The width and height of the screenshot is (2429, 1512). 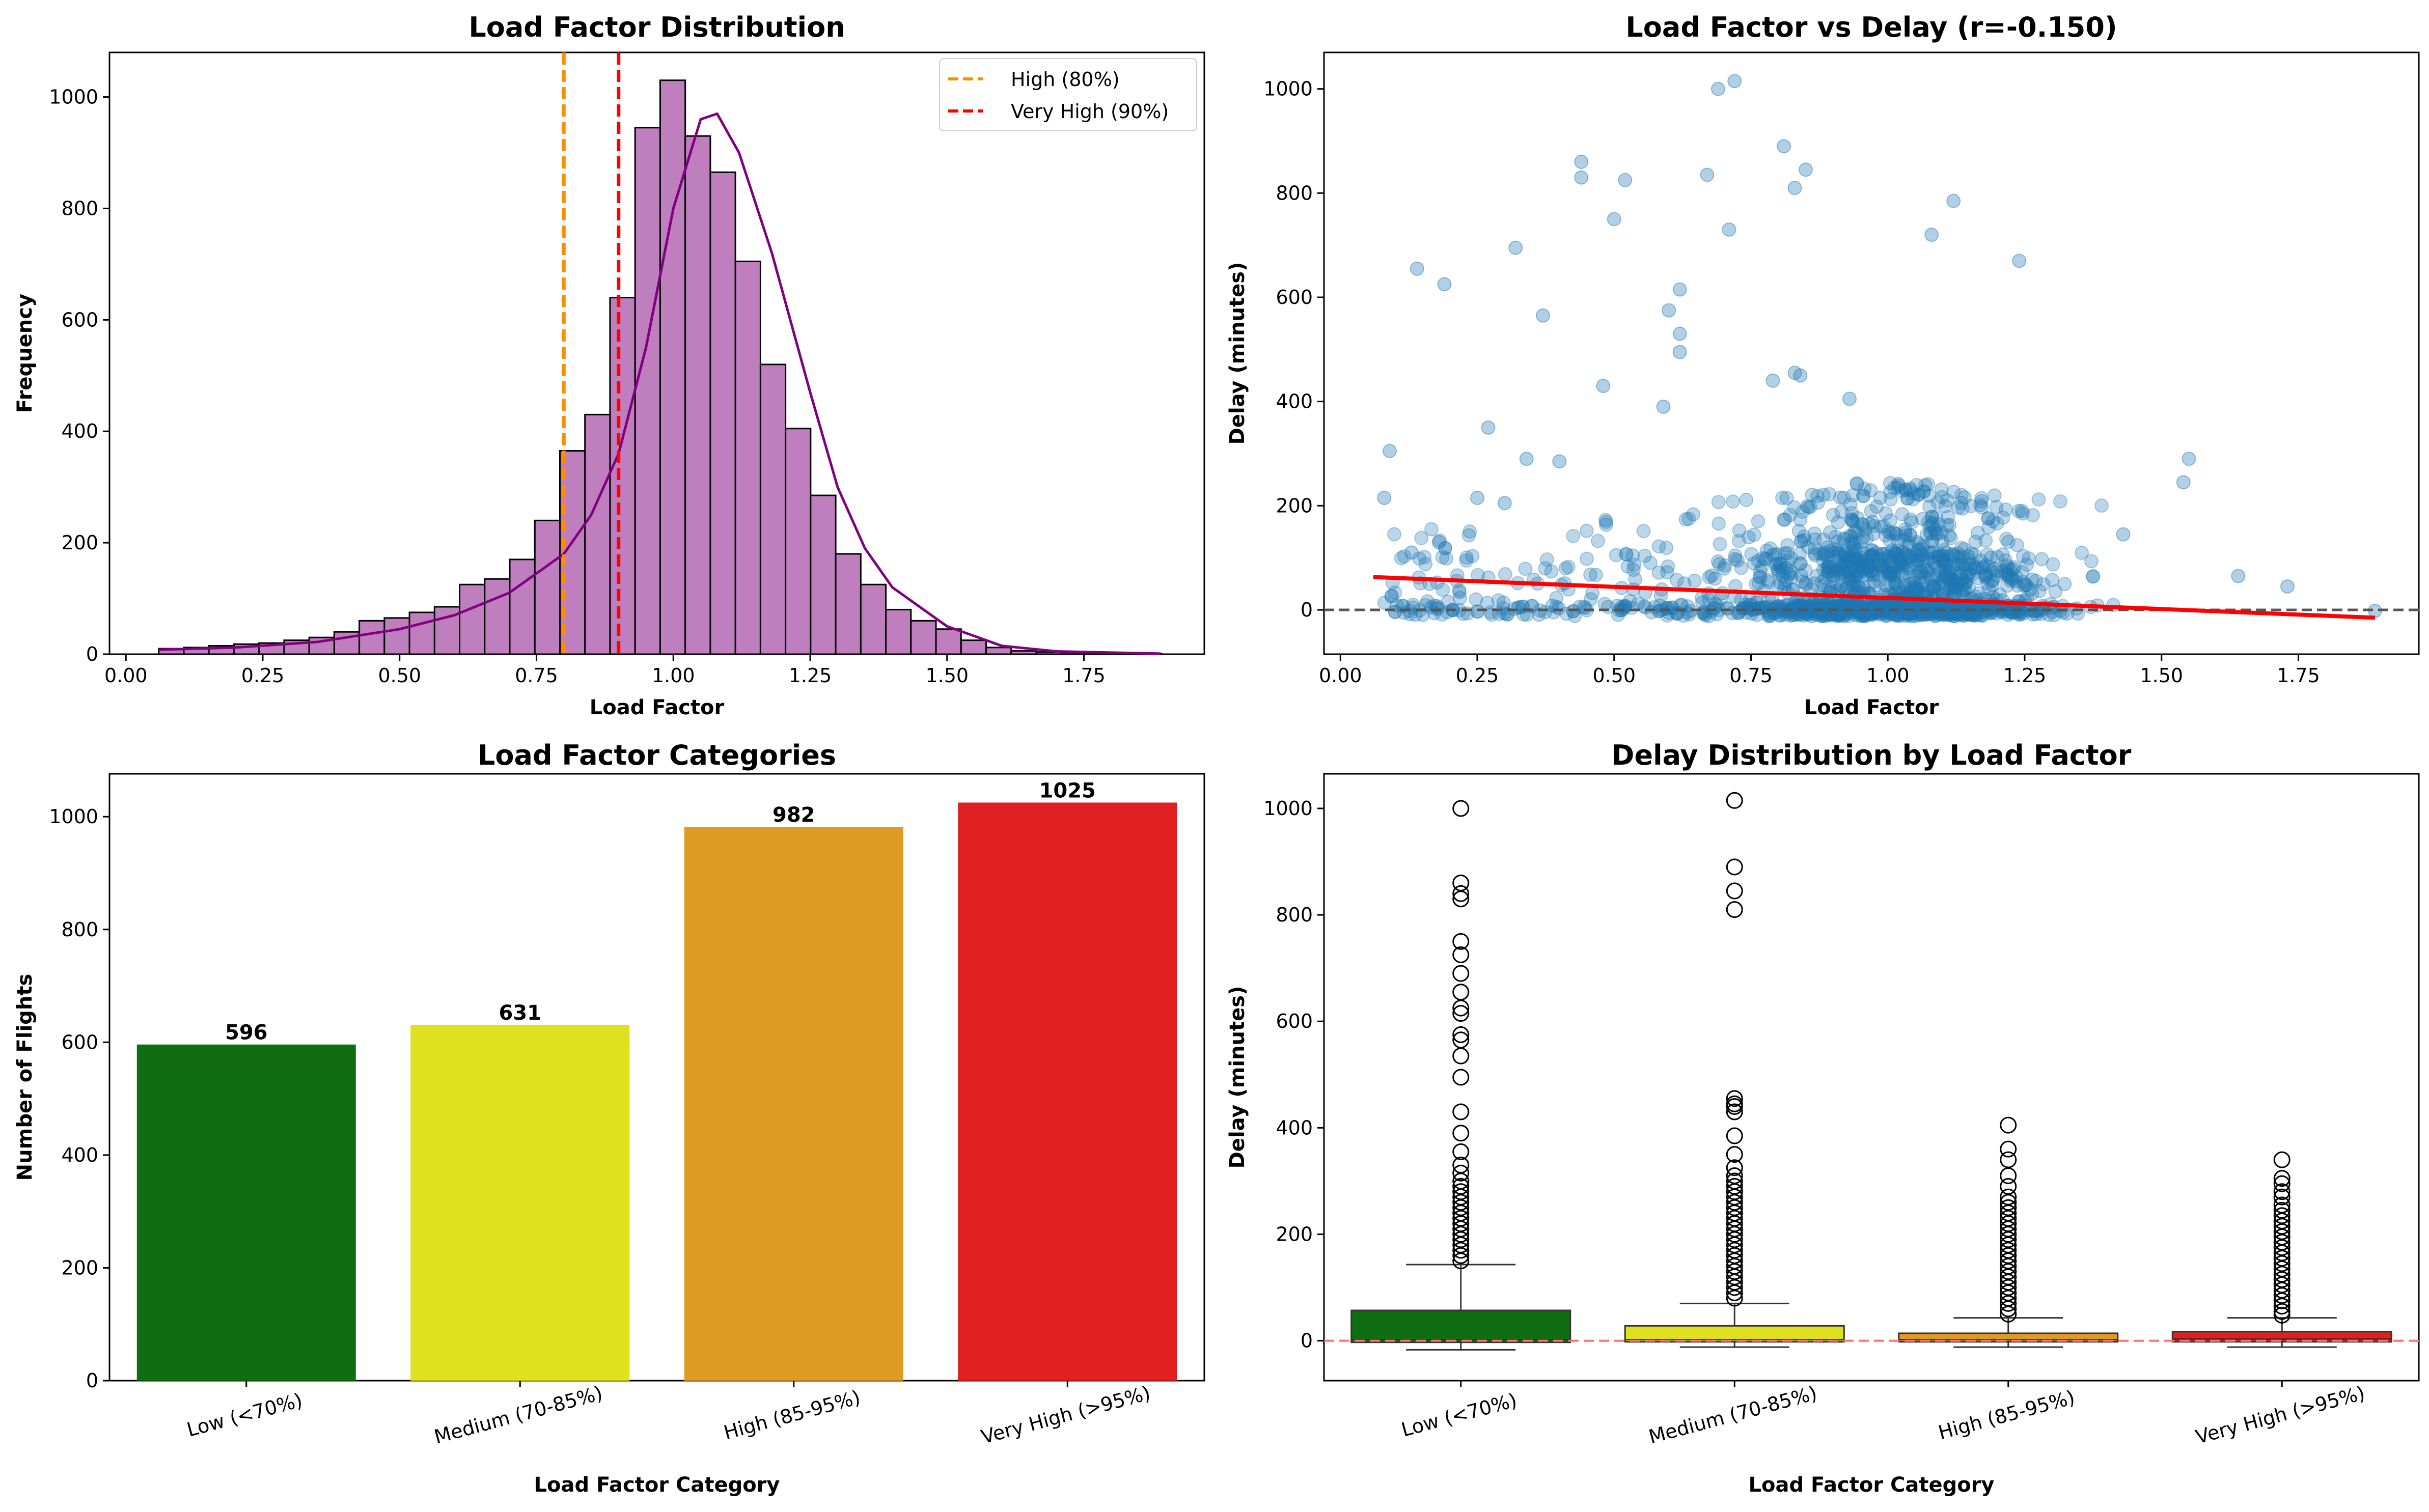 I want to click on histogram-y-axis-label: Frequency, so click(x=25, y=353).